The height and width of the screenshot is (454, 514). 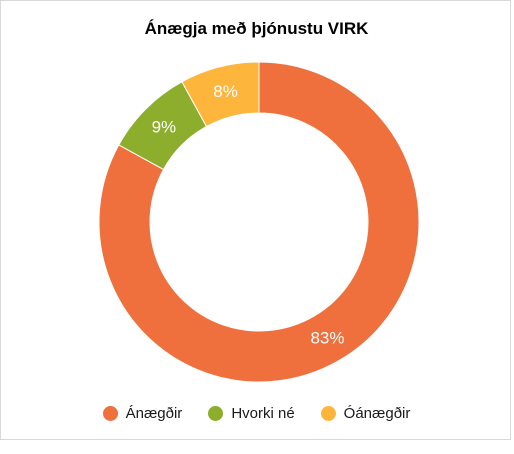 What do you see at coordinates (154, 413) in the screenshot?
I see `legend-label: Ánægðir` at bounding box center [154, 413].